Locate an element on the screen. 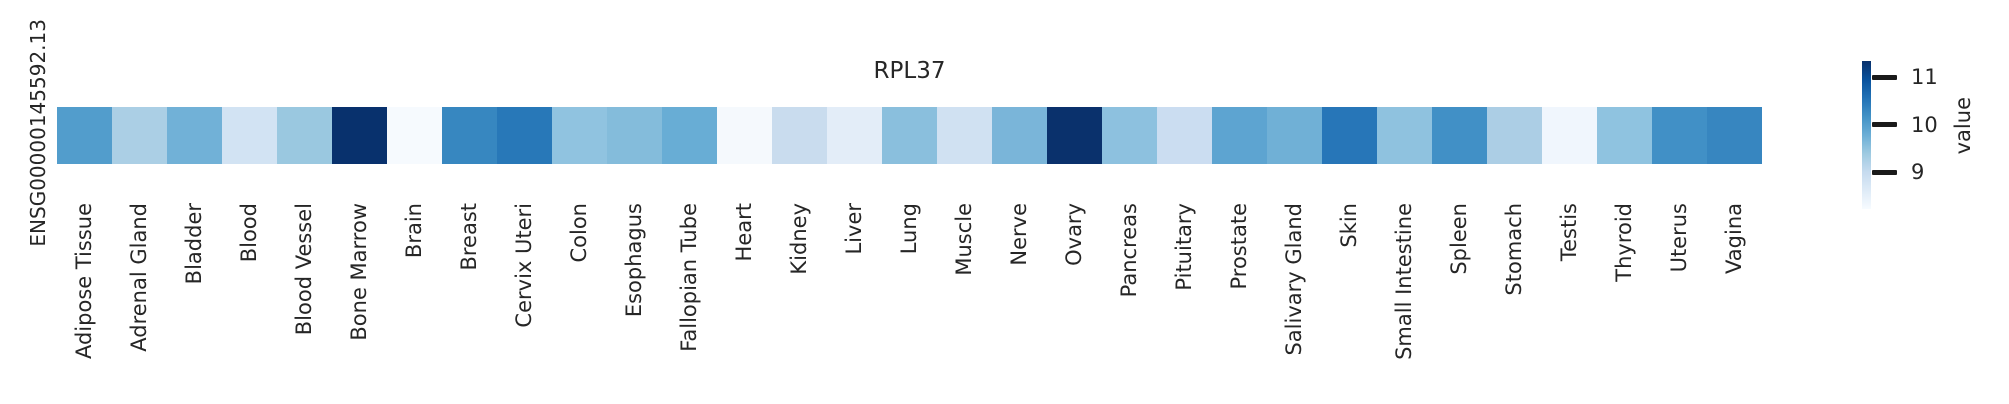  x-tick-label: Adrenal Gland is located at coordinates (139, 277).